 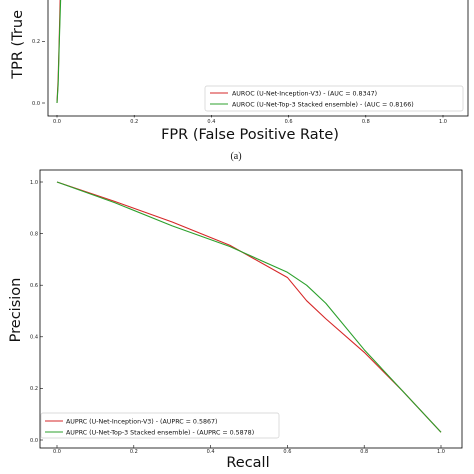 I want to click on pr-x-tick-label: 0.0, so click(x=57, y=452).